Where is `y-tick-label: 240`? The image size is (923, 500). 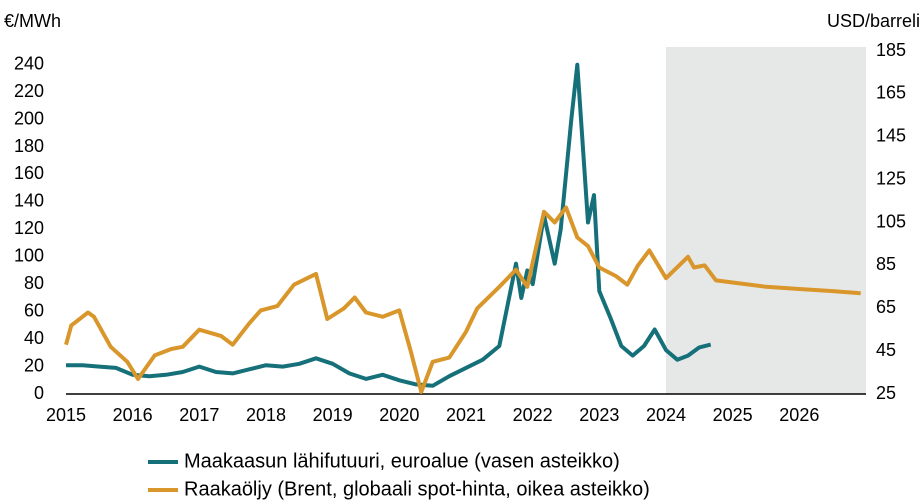 y-tick-label: 240 is located at coordinates (29, 63).